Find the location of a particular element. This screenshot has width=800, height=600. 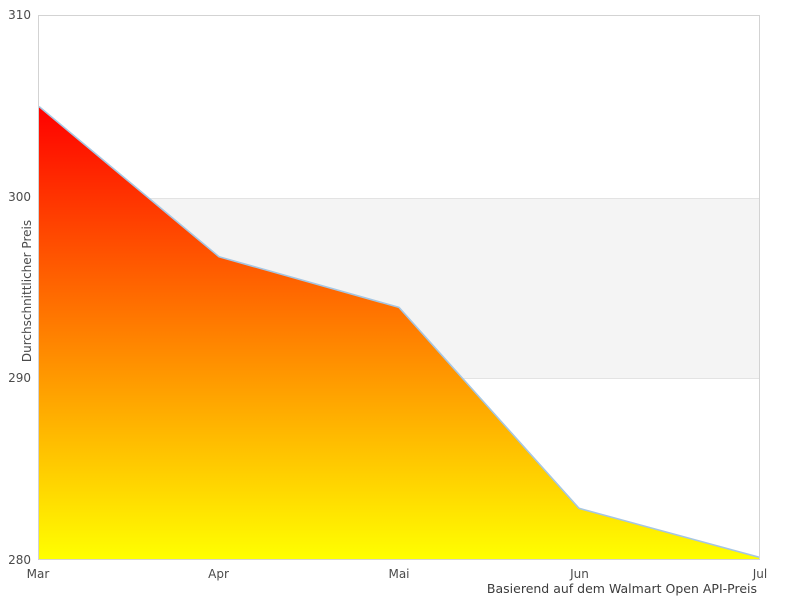

y-tick-label-280: 280 is located at coordinates (19, 560).